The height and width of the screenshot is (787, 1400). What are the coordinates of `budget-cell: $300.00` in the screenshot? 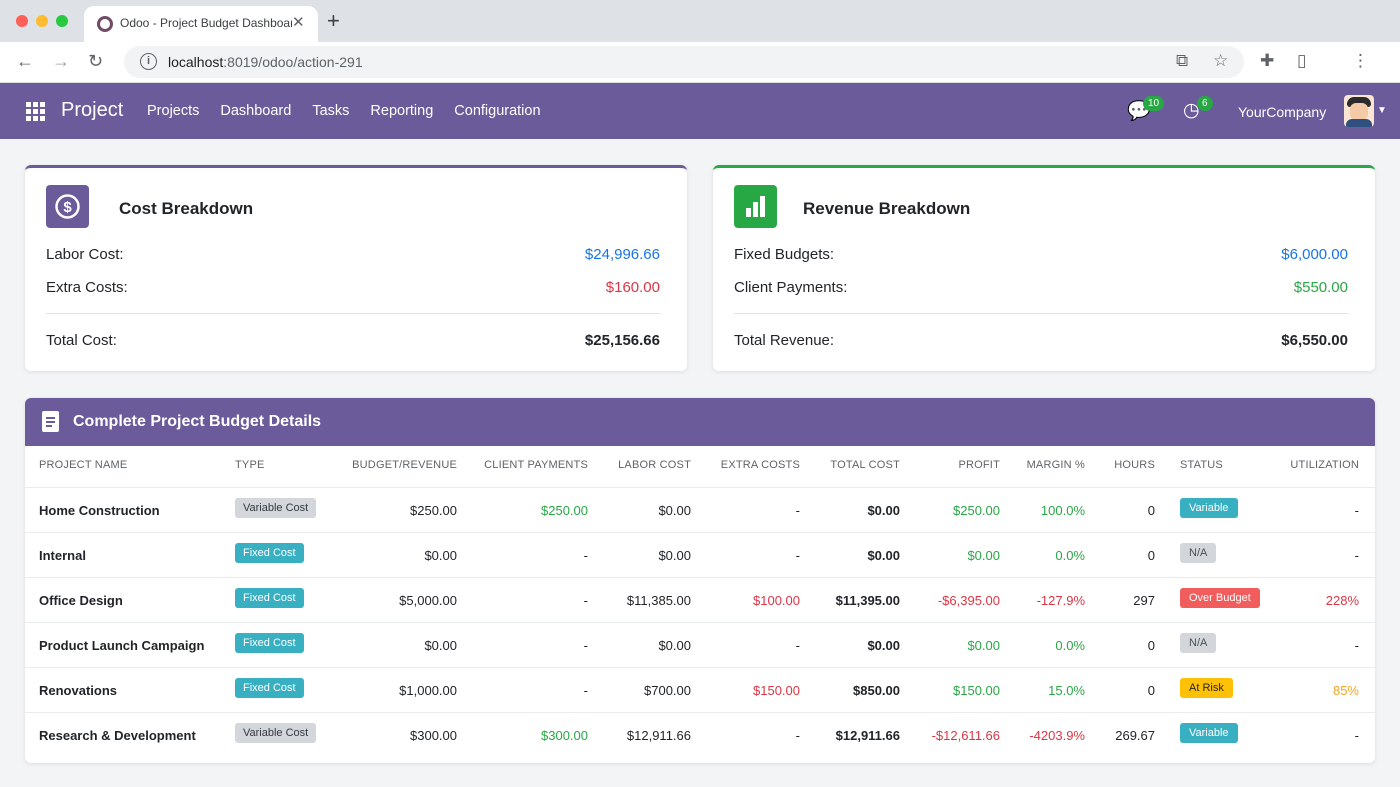 It's located at (433, 735).